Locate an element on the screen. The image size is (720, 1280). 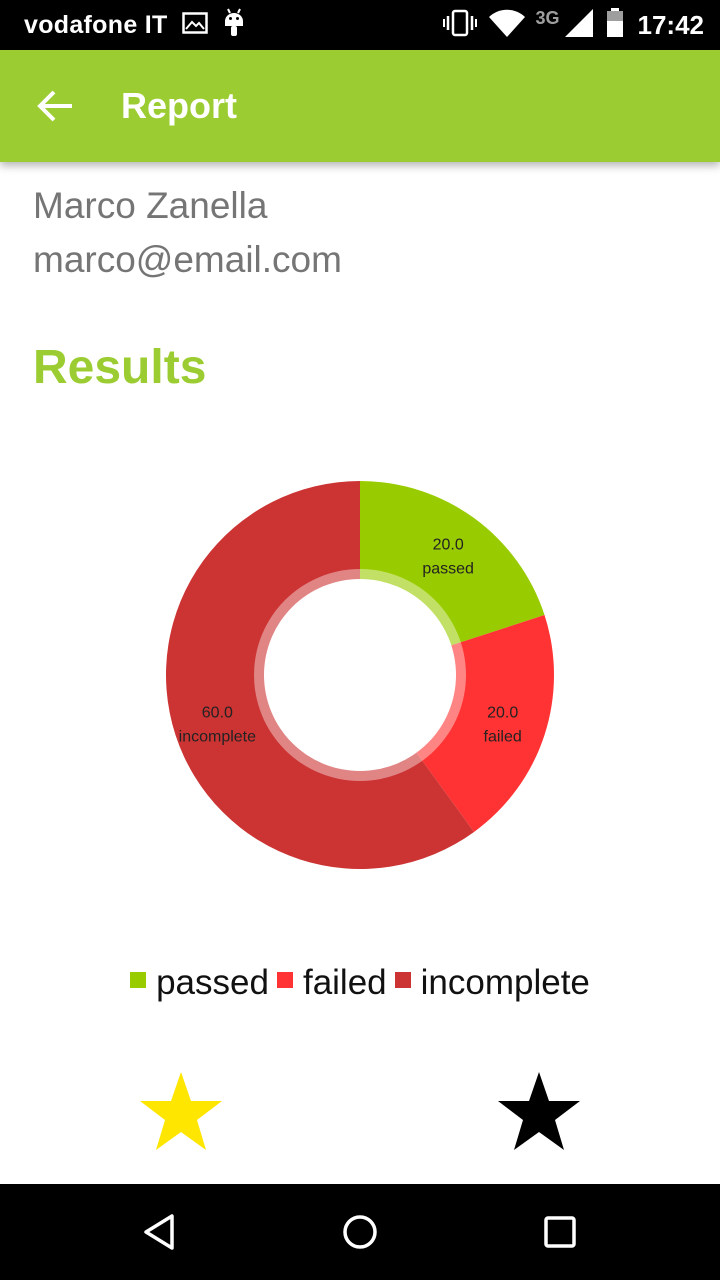
vibrate-icon is located at coordinates (460, 25).